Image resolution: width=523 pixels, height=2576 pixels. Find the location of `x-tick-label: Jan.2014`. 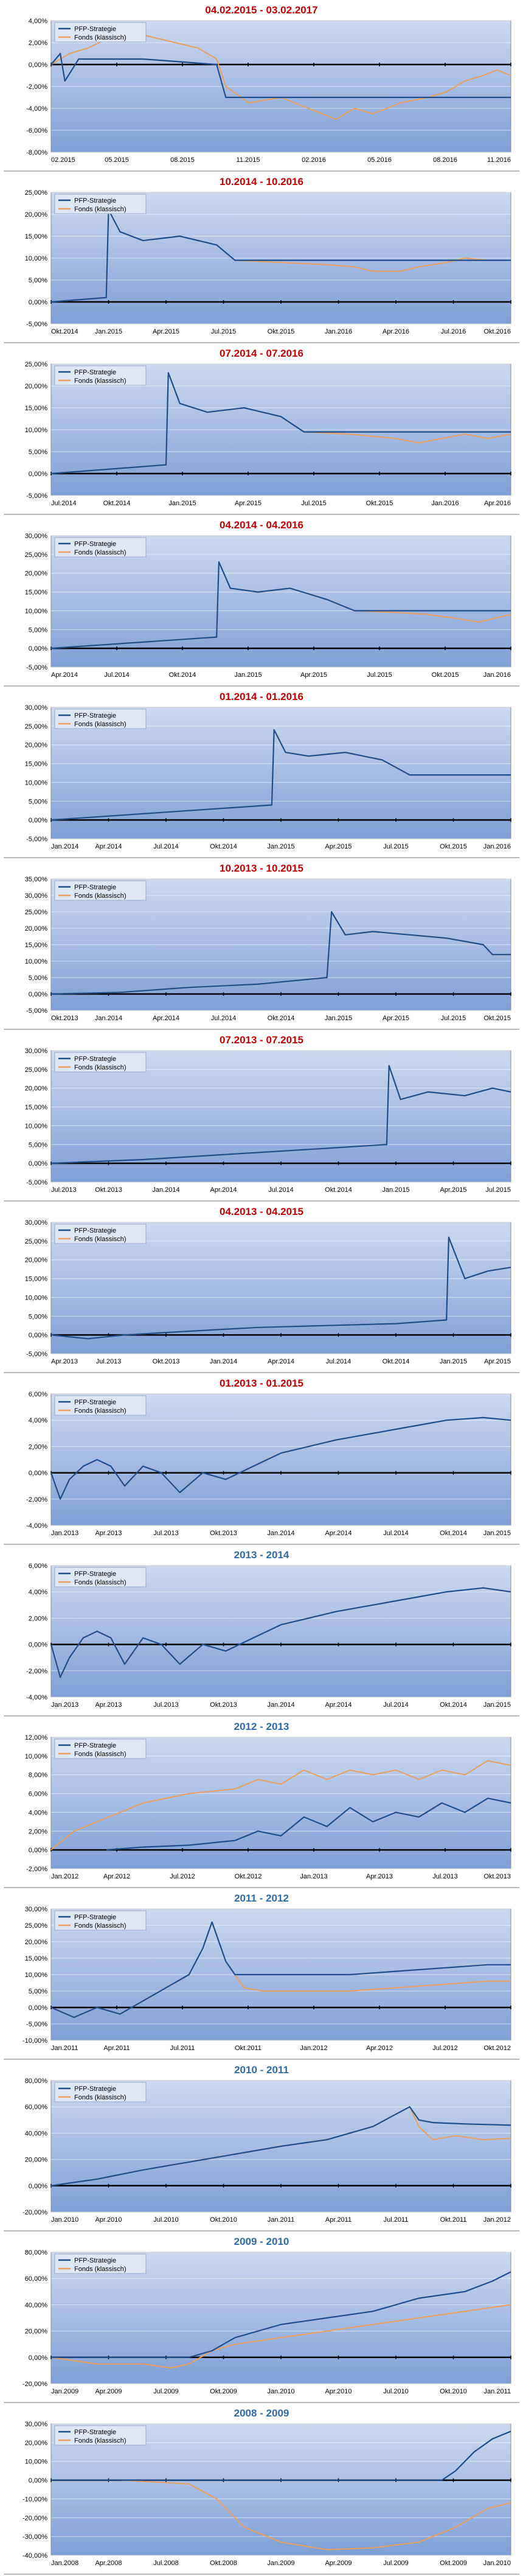

x-tick-label: Jan.2014 is located at coordinates (281, 1533).